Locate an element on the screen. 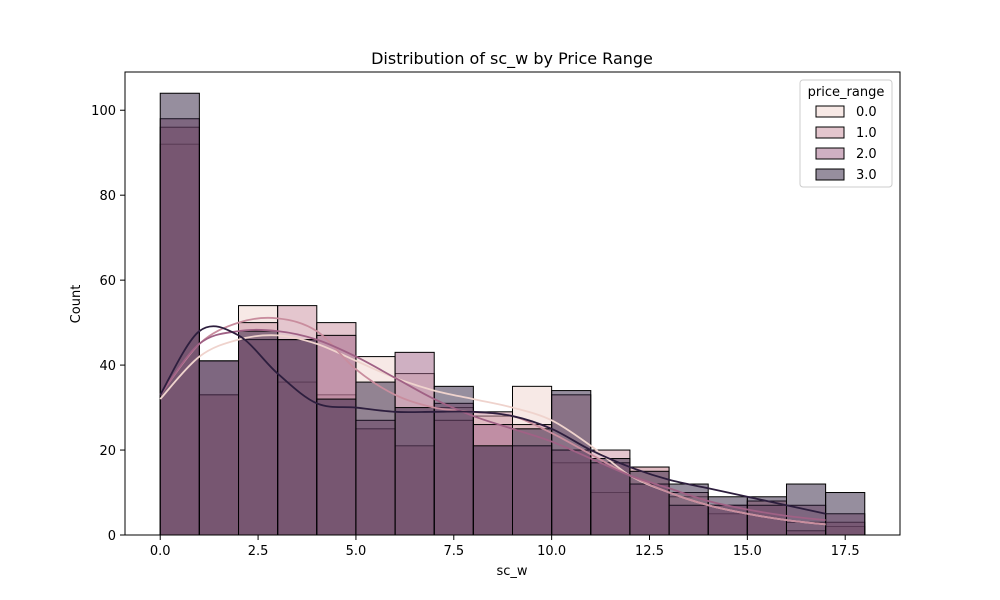  x-tick-label: 17.5 is located at coordinates (845, 551).